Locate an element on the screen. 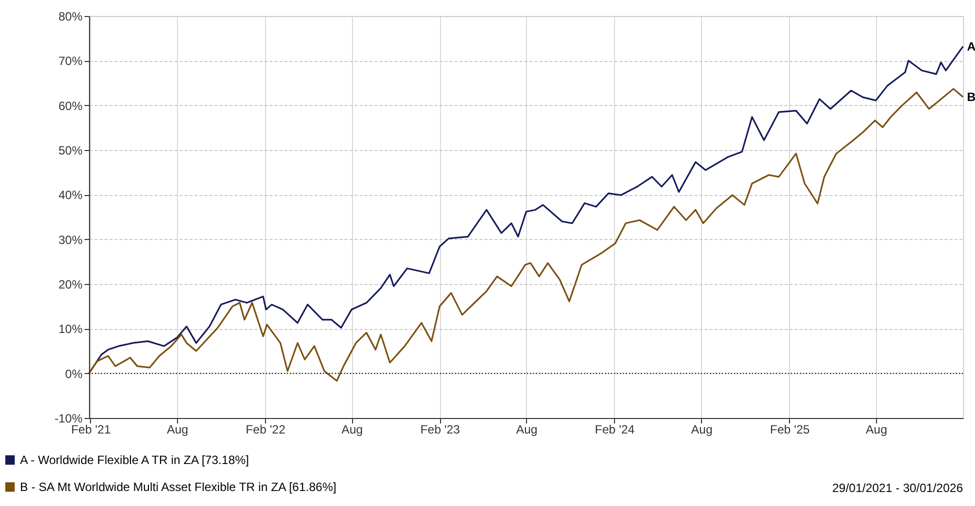 The height and width of the screenshot is (506, 975). x-tick-label: Feb '22 is located at coordinates (266, 429).